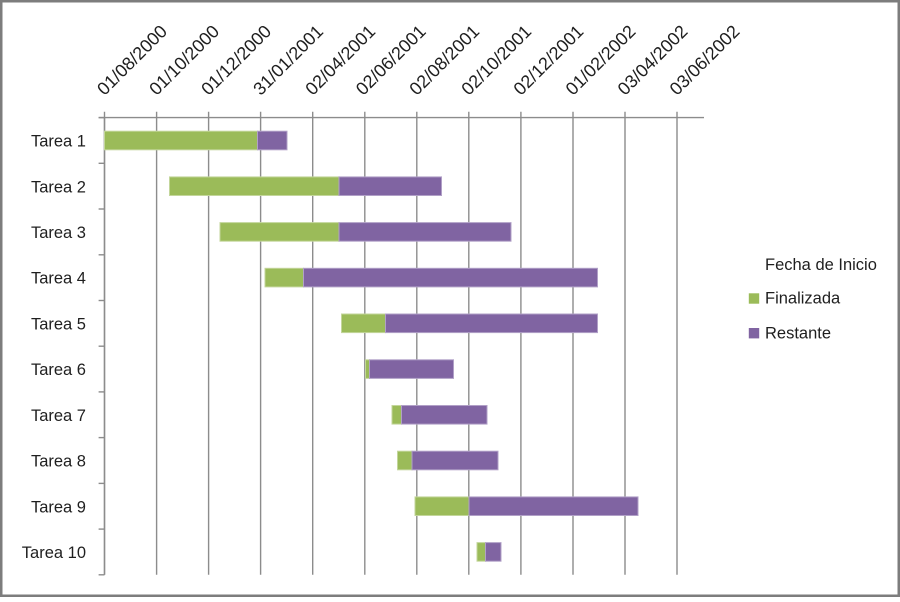  Describe the element at coordinates (821, 265) in the screenshot. I see `svg-text: Fecha de Inicio` at that location.